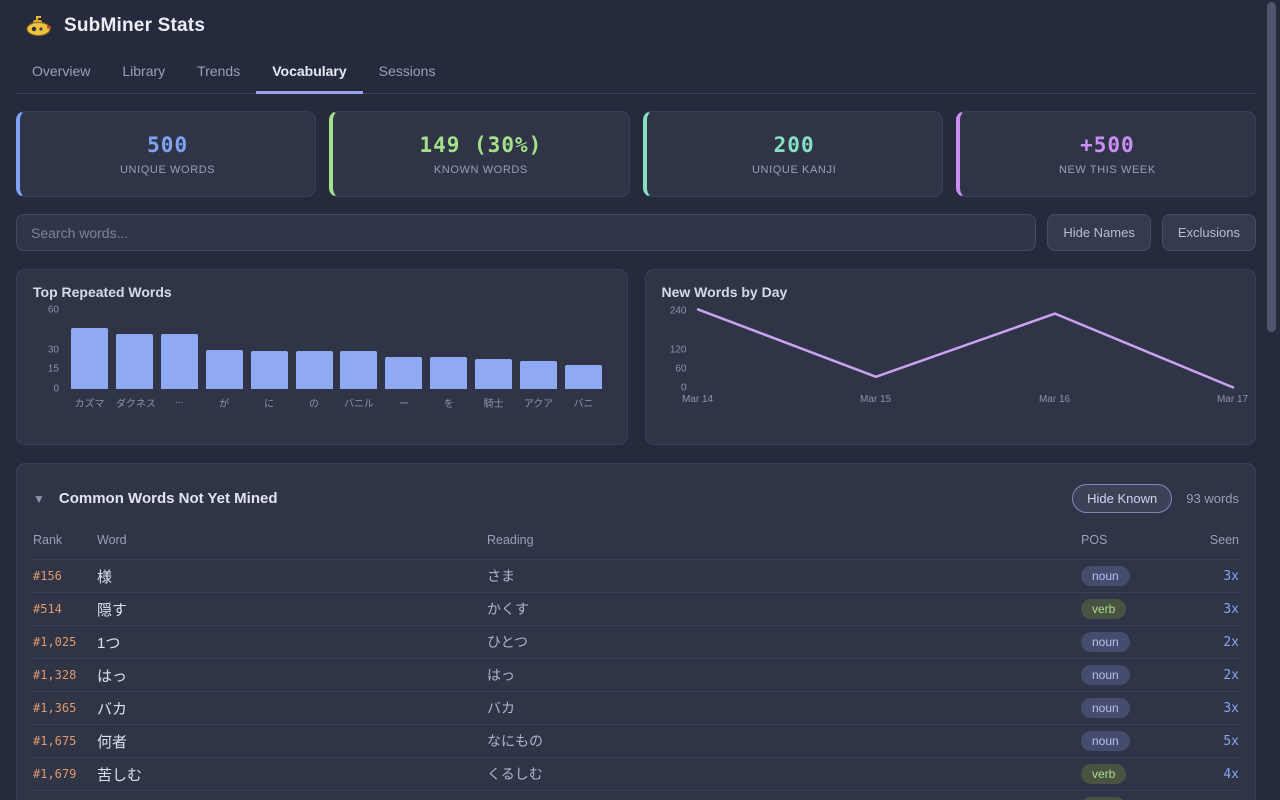  Describe the element at coordinates (1271, 167) in the screenshot. I see `scrollbar-thumb` at that location.